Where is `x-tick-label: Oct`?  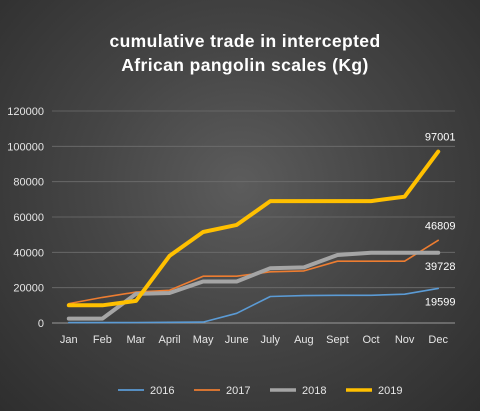 x-tick-label: Oct is located at coordinates (370, 340).